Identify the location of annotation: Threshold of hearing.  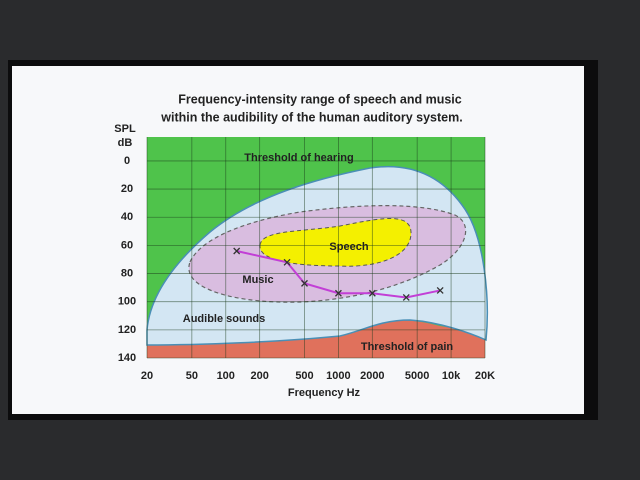
(298, 158).